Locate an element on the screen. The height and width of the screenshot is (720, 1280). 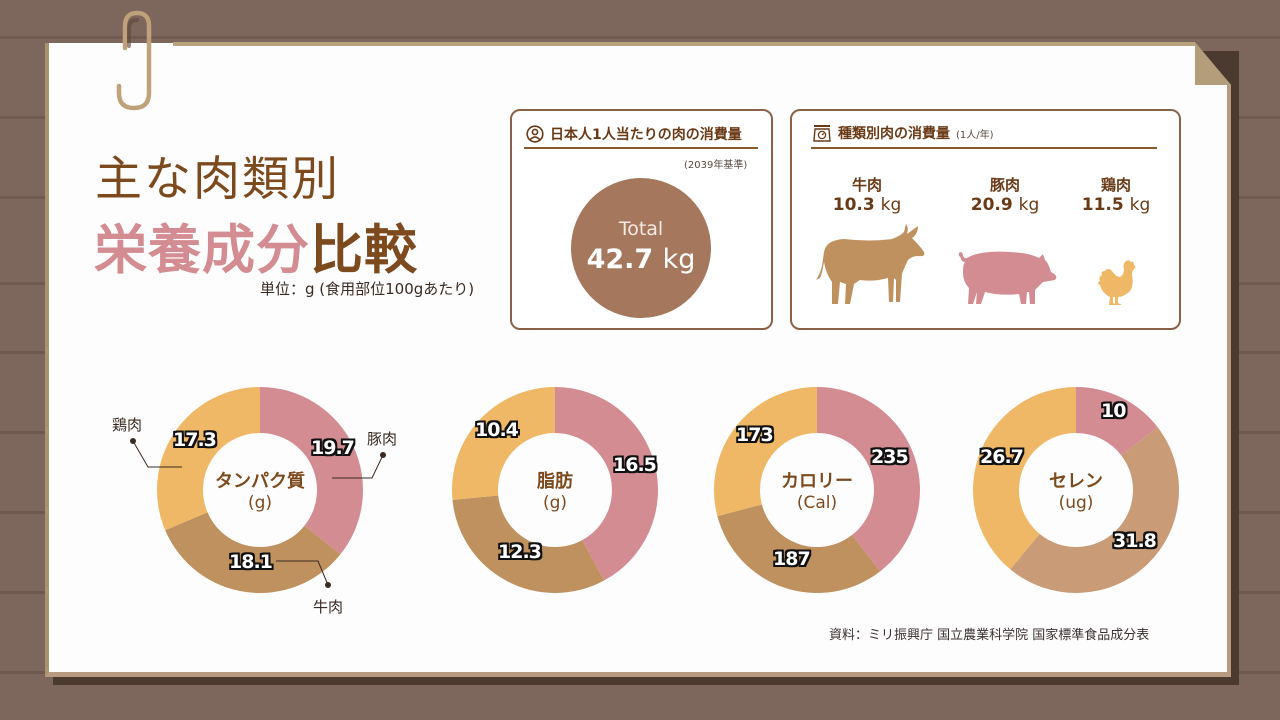
donut-center-fat: 脂肪 (g) is located at coordinates (555, 490).